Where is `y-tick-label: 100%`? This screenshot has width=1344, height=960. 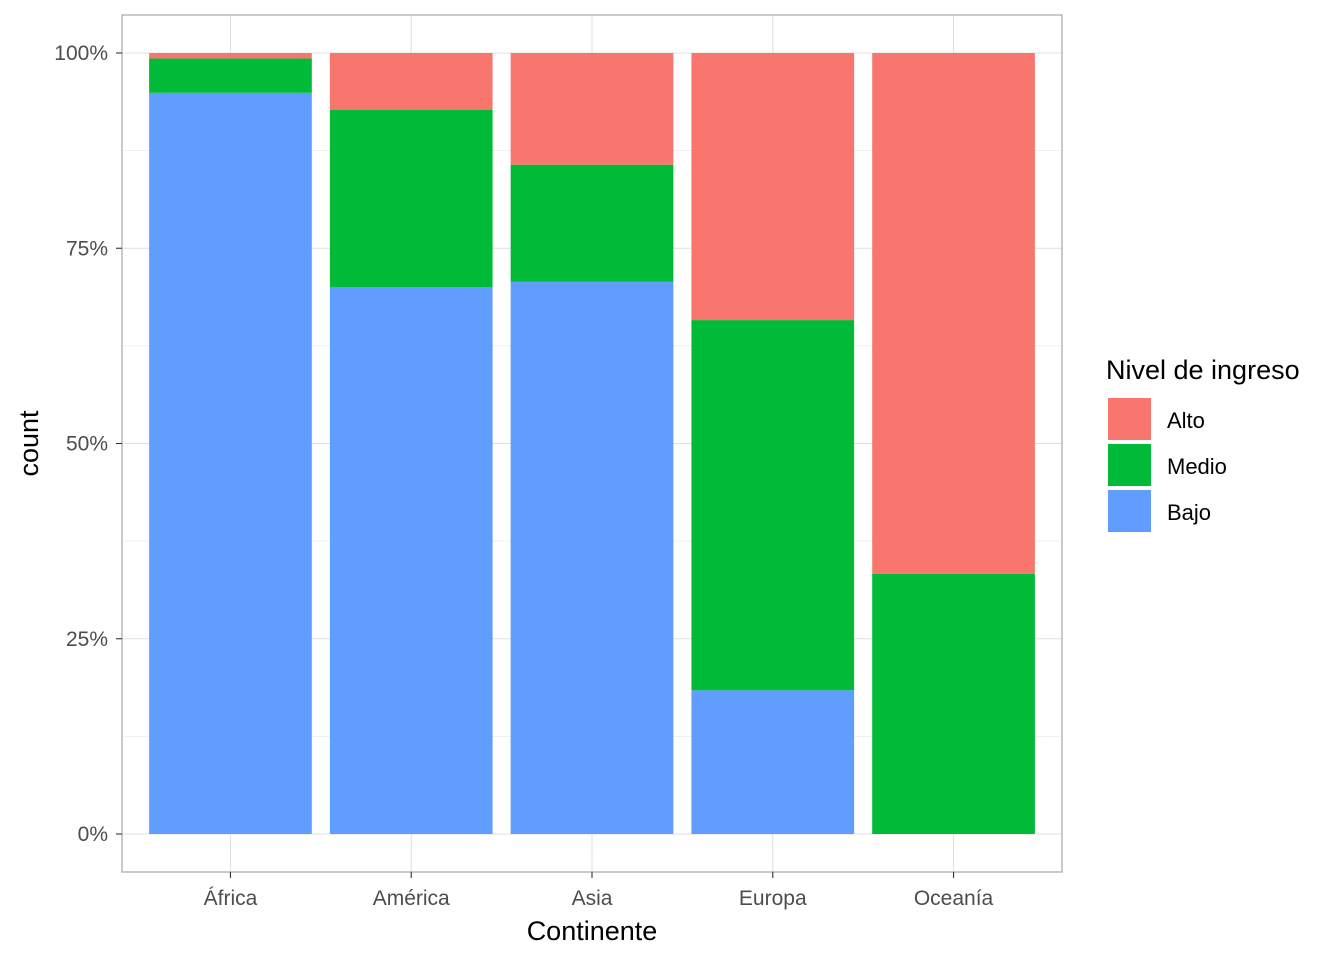
y-tick-label: 100% is located at coordinates (81, 53).